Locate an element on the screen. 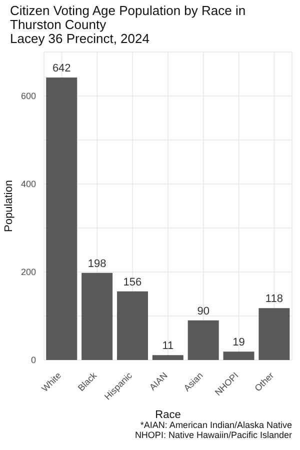 This screenshot has height=450, width=300. text: NHOPI: Native Hawaiin/Pacific Islander is located at coordinates (213, 435).